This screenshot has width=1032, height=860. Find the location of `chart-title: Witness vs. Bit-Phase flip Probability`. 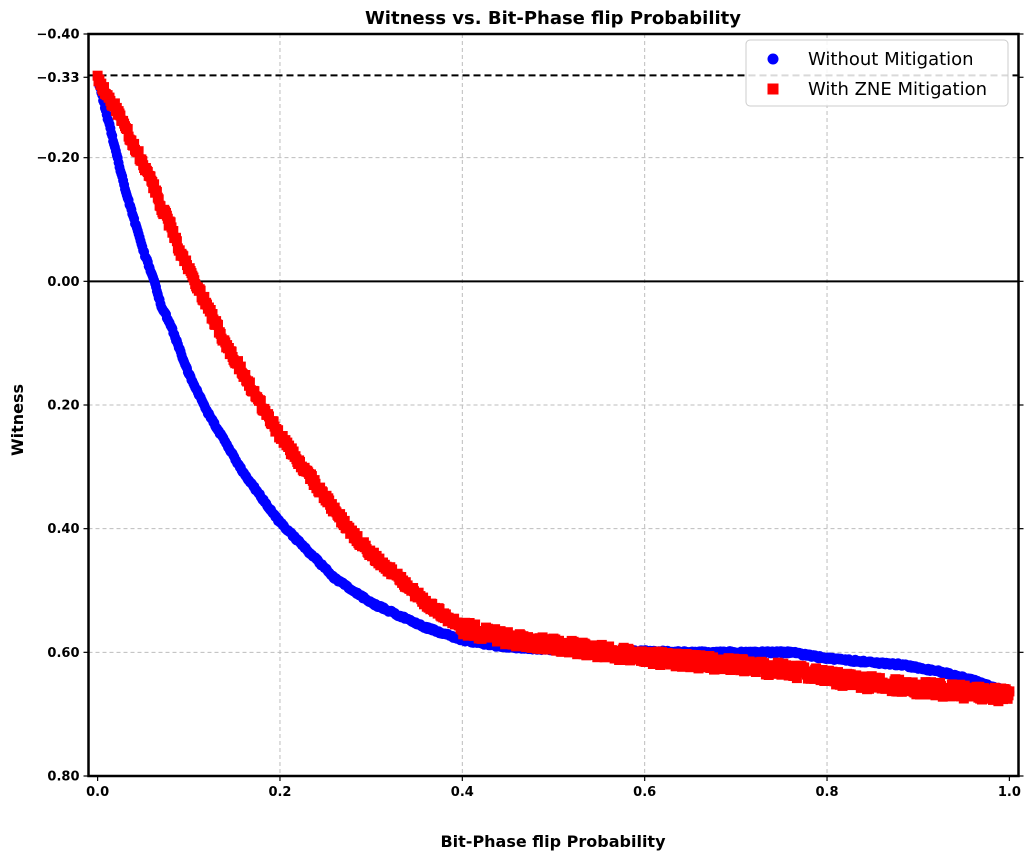

chart-title: Witness vs. Bit-Phase flip Probability is located at coordinates (553, 18).